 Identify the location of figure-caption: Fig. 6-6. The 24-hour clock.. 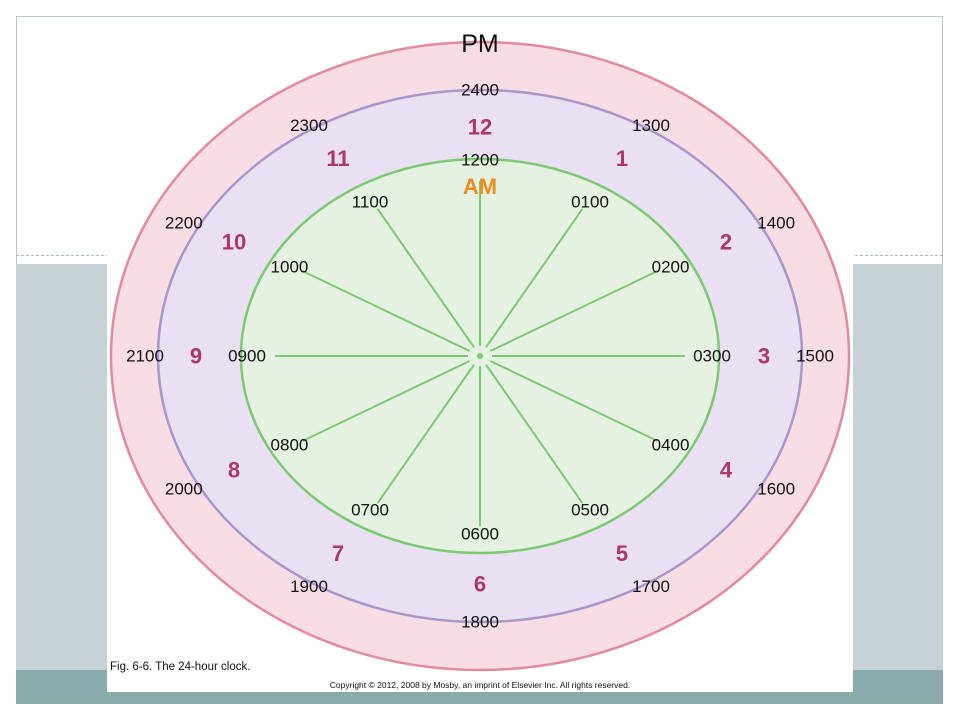
(180, 667).